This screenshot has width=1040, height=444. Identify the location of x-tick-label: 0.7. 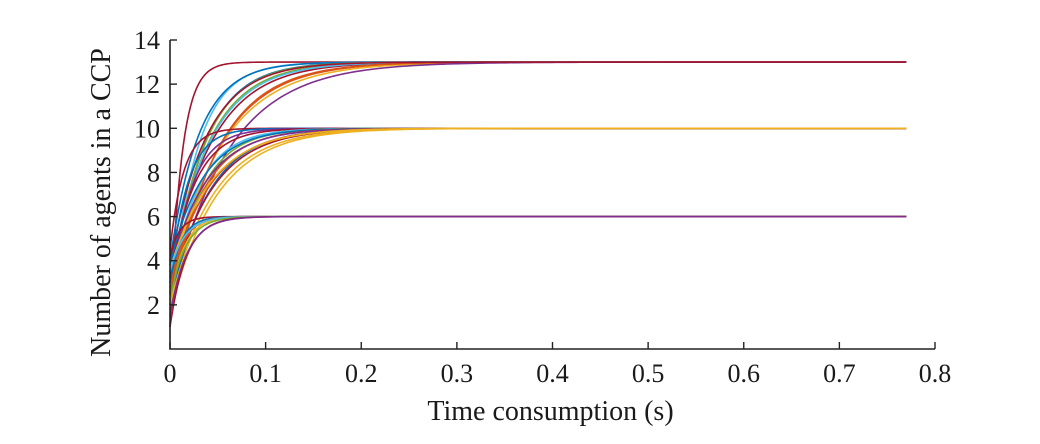
(839, 373).